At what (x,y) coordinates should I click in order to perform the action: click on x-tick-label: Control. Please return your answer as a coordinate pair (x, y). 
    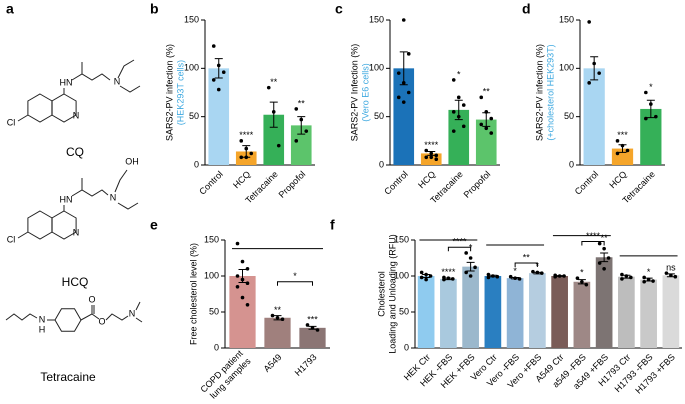
    Looking at the image, I should click on (587, 183).